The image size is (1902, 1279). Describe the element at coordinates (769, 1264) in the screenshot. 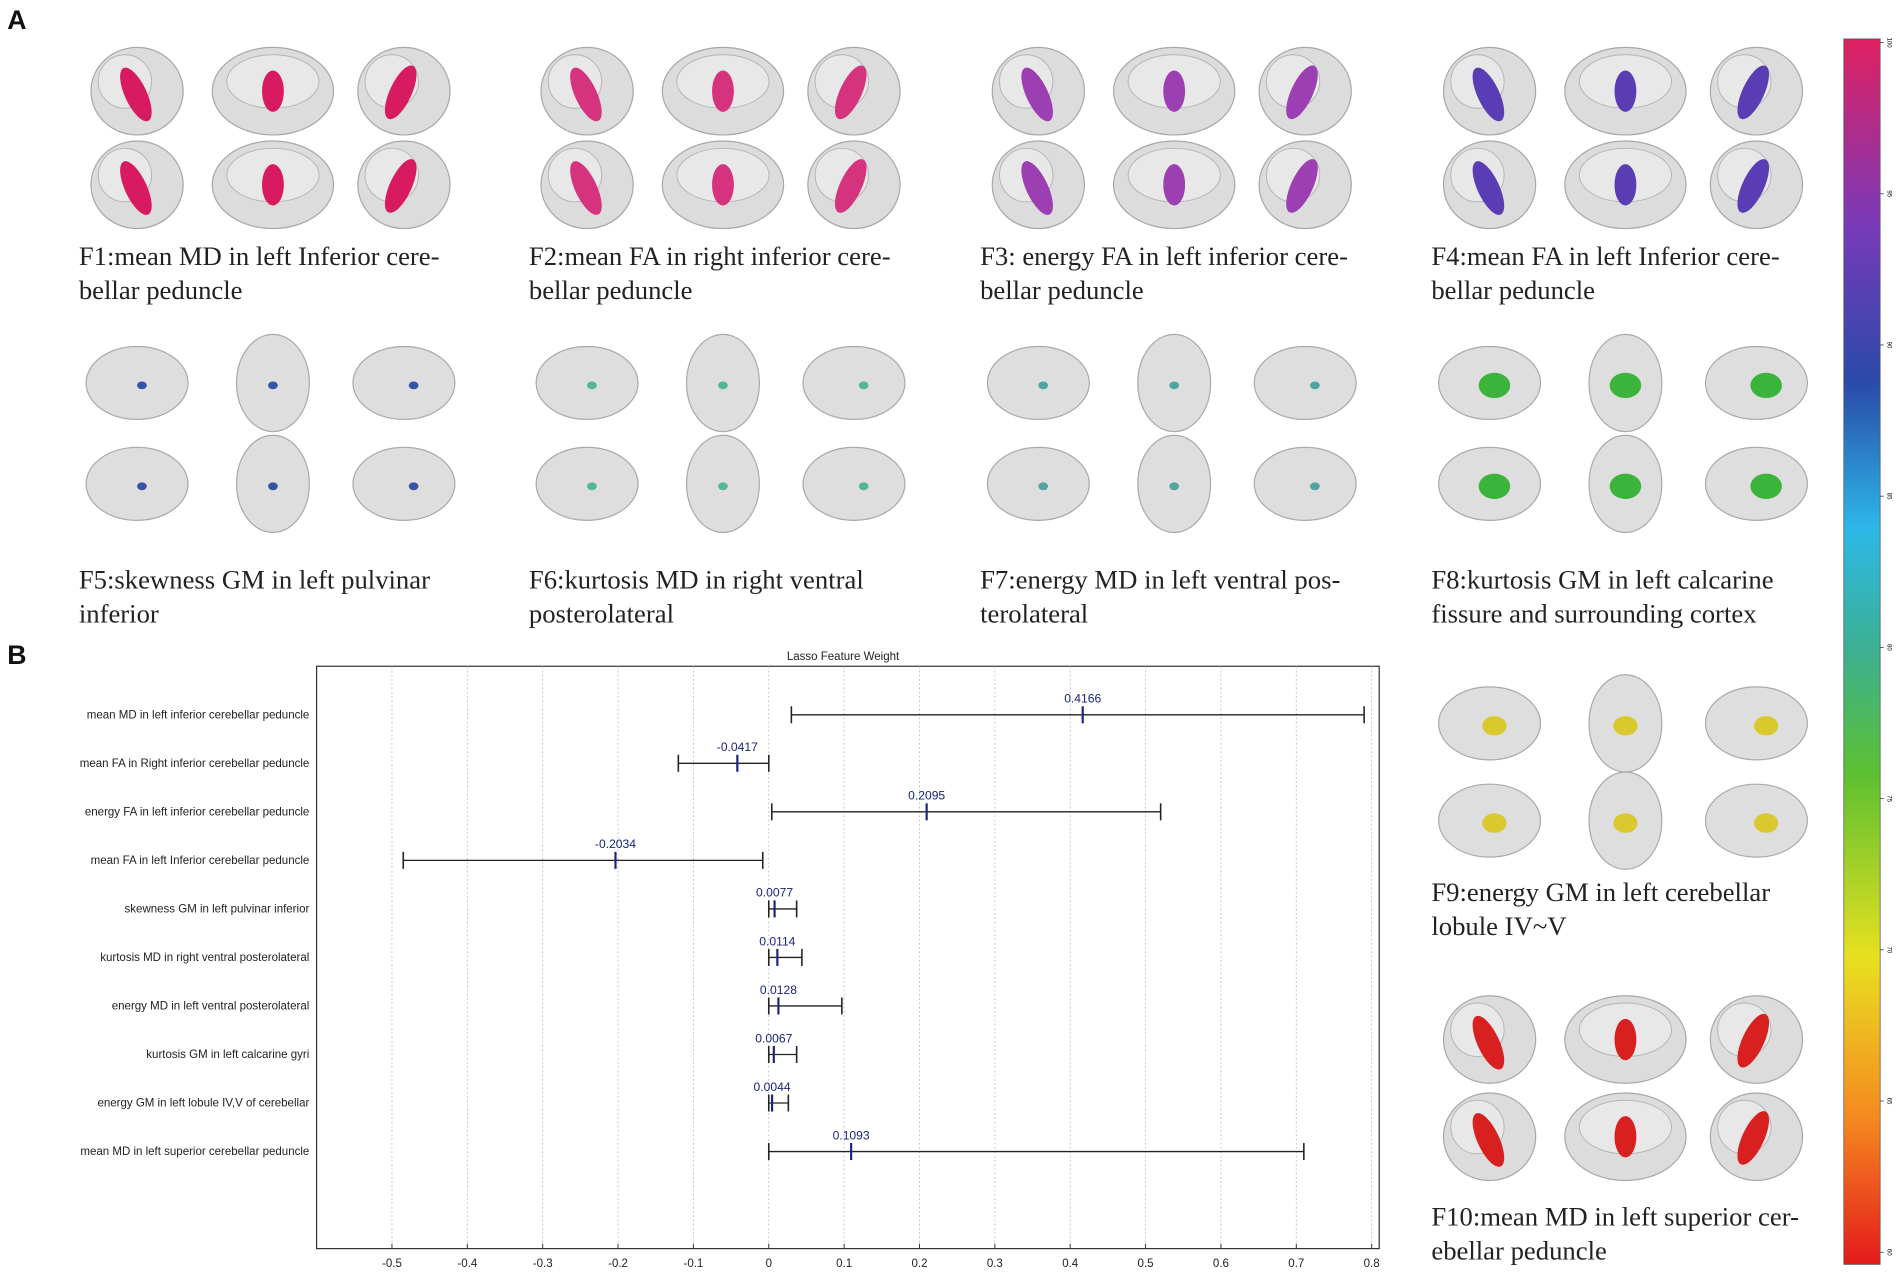

I see `x-tick-label: 0` at that location.